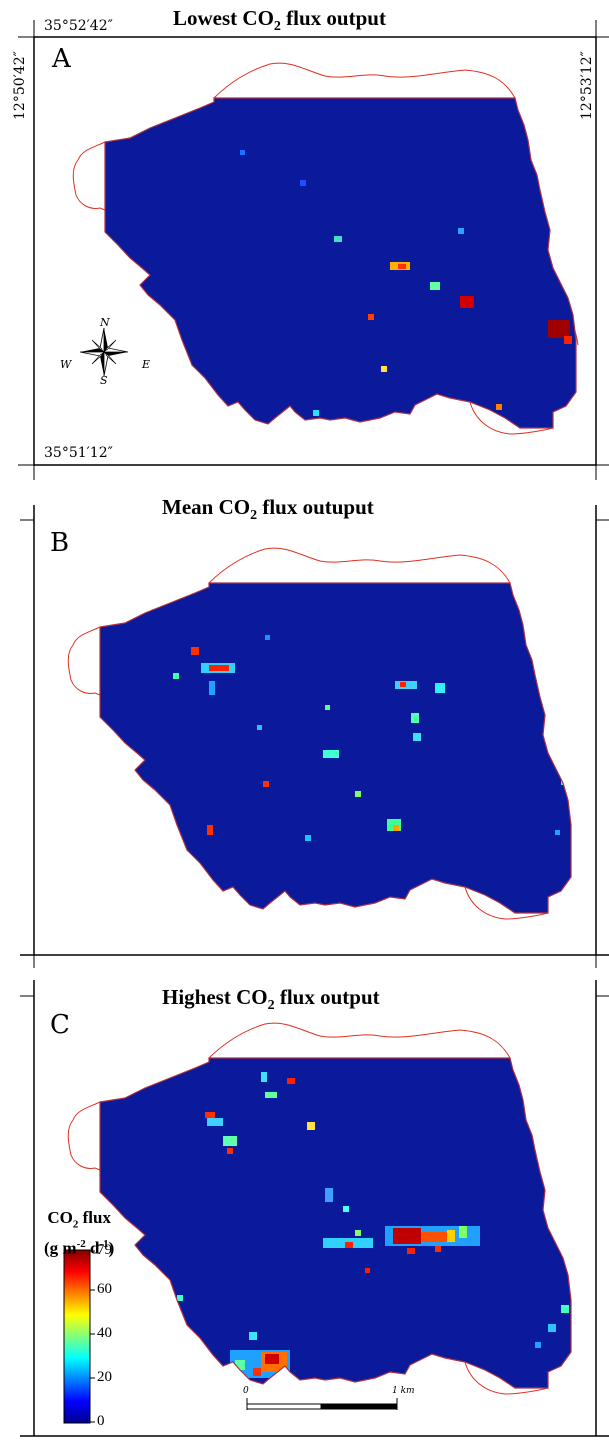 This screenshot has width=609, height=1448. Describe the element at coordinates (104, 380) in the screenshot. I see `compass-south-label: S` at that location.